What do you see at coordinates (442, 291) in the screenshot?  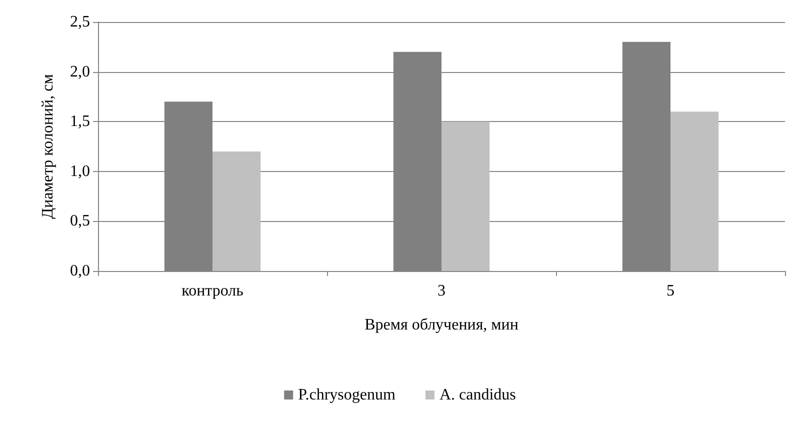 I see `x-tick-label: 3` at bounding box center [442, 291].